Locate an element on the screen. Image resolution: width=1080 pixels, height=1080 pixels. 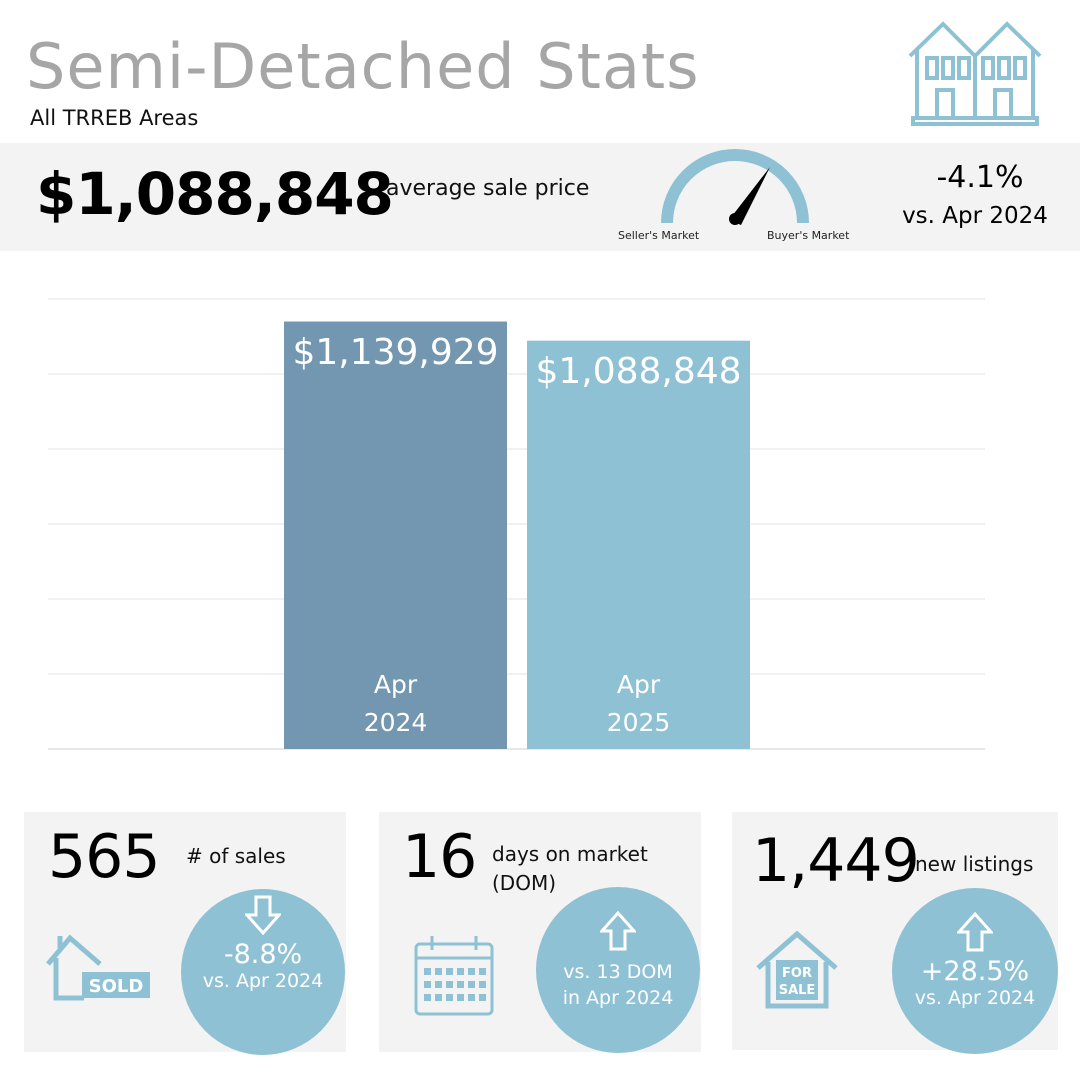
listings-value: 1,449 is located at coordinates (836, 861).